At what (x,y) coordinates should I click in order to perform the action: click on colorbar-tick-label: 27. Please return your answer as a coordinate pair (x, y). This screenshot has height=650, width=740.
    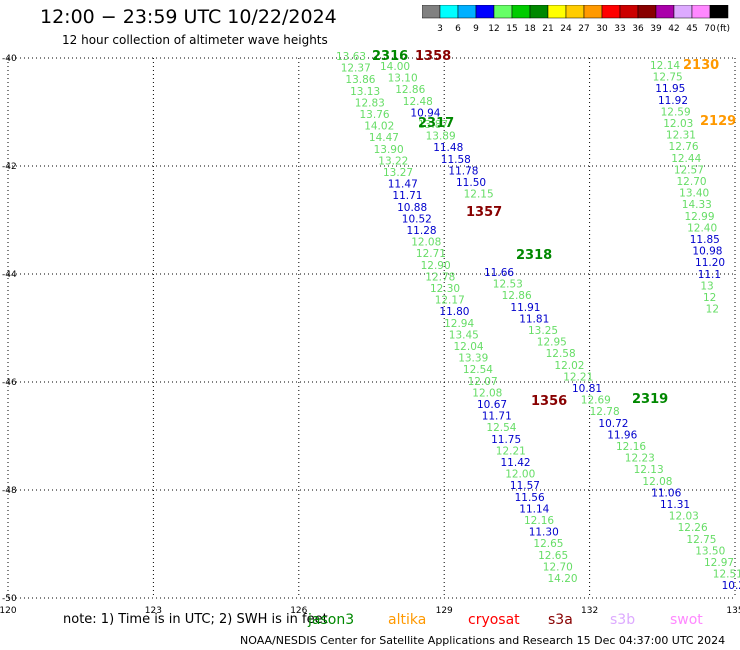
    Looking at the image, I should click on (583, 29).